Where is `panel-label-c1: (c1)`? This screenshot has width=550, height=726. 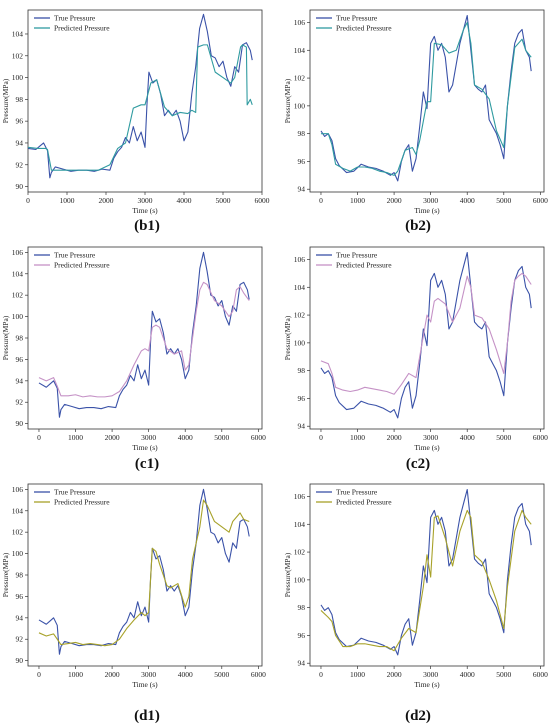
panel-label-c1: (c1) is located at coordinates (147, 464).